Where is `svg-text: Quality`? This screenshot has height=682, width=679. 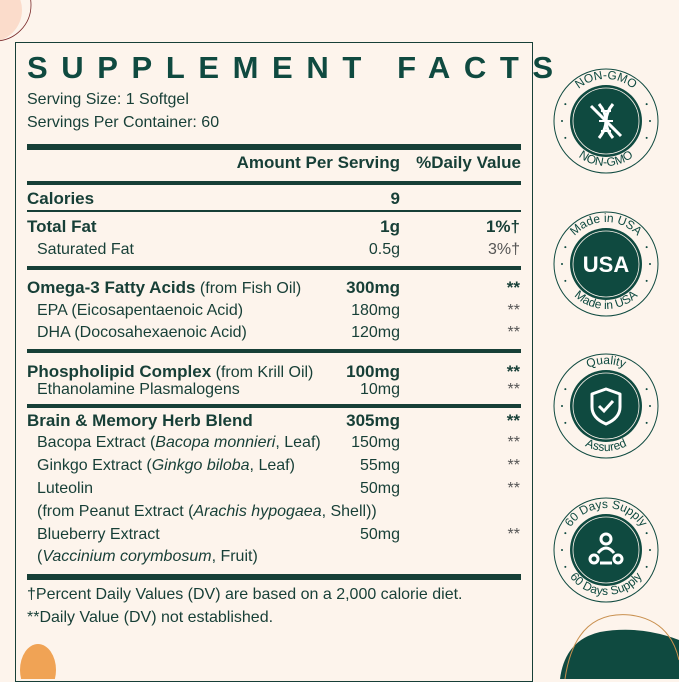 svg-text: Quality is located at coordinates (606, 362).